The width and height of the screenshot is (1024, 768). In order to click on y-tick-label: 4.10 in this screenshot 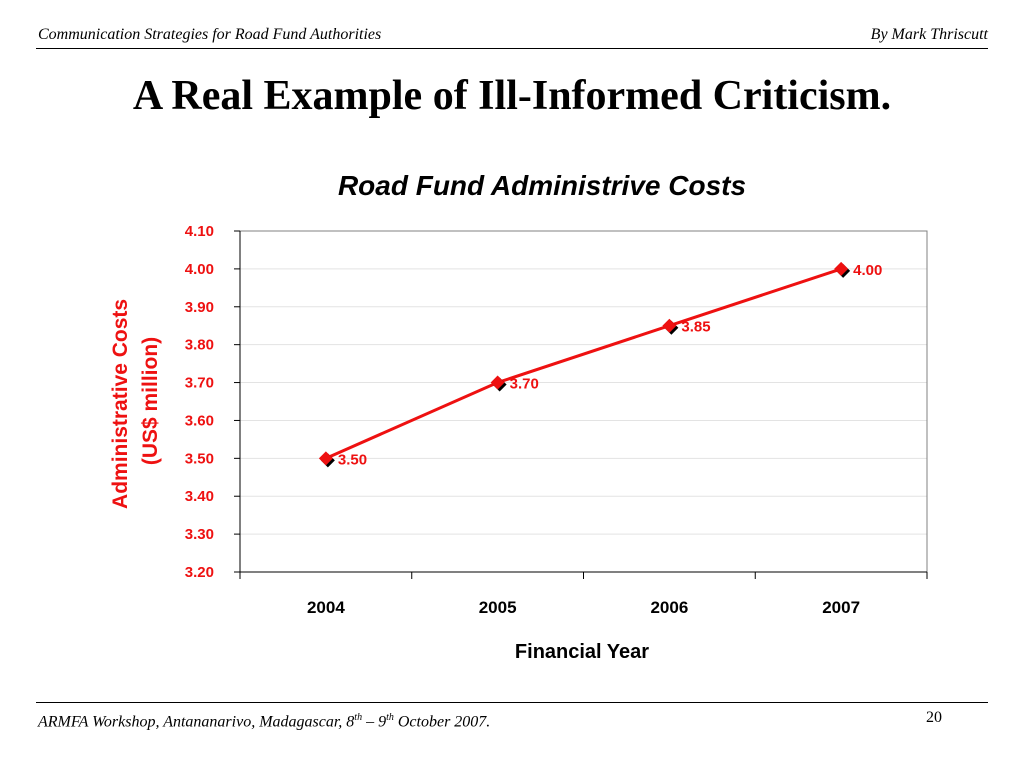, I will do `click(199, 231)`.